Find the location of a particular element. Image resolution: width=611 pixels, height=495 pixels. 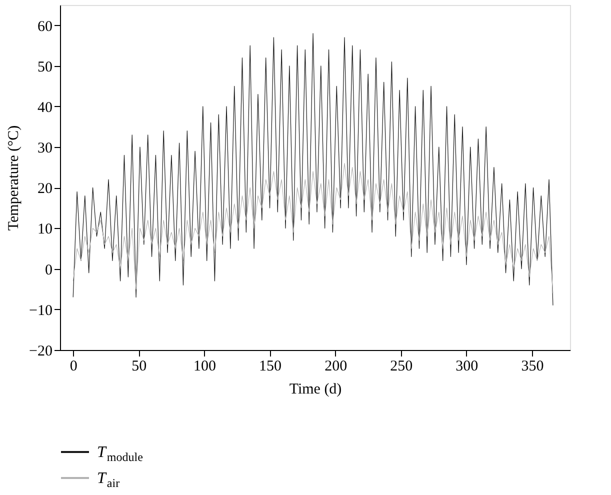

y-tick-label: 10 is located at coordinates (45, 230).